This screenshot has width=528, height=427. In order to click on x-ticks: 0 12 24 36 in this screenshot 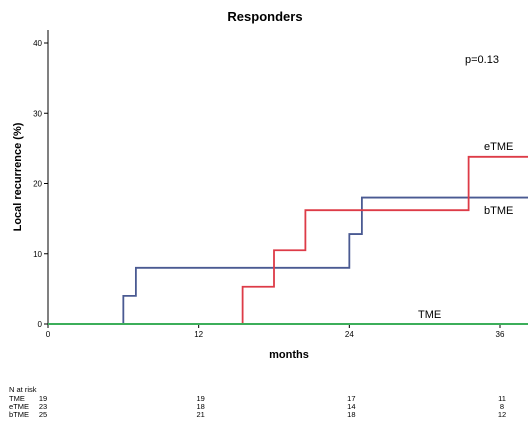, I will do `click(275, 331)`.